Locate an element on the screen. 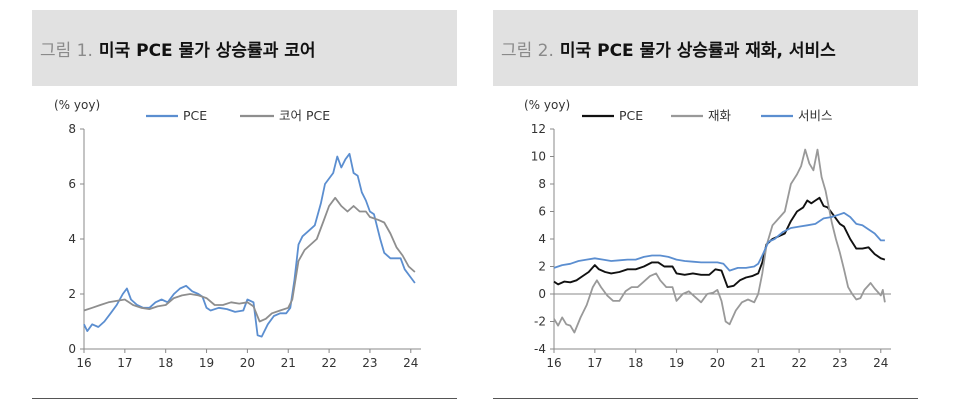  y-tick-label: -4 is located at coordinates (540, 349).